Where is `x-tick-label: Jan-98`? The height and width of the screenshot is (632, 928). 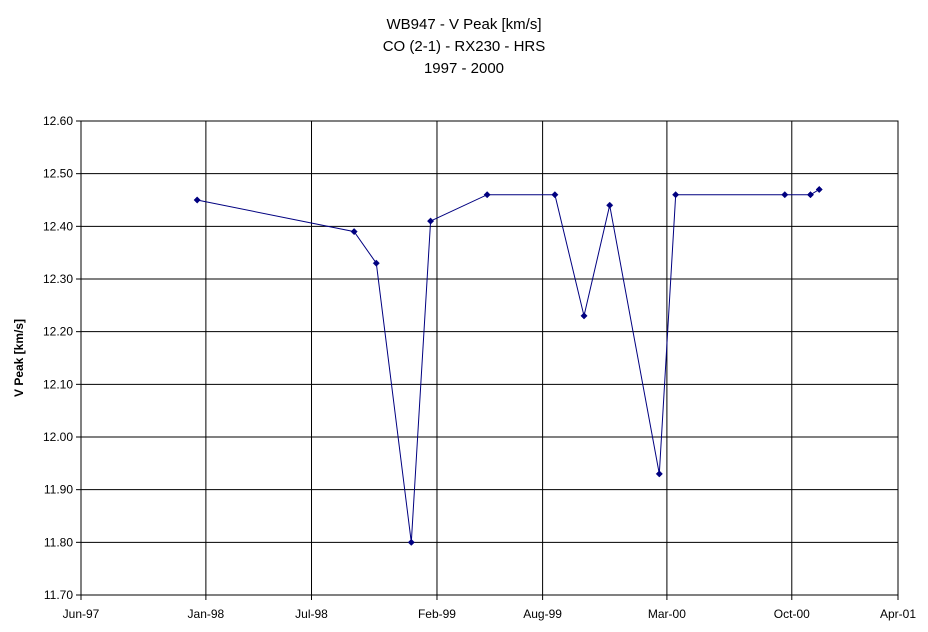 x-tick-label: Jan-98 is located at coordinates (206, 614).